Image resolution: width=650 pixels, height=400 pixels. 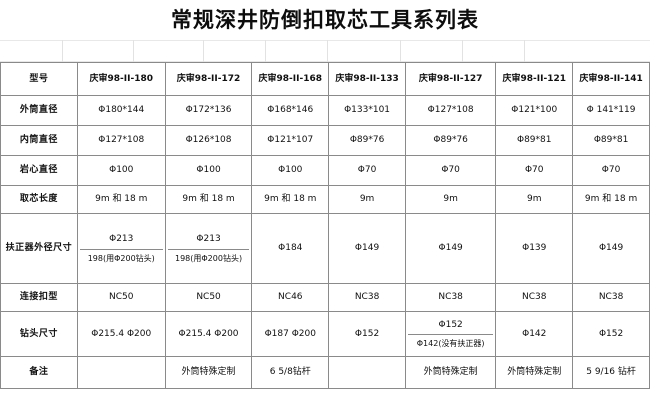 What do you see at coordinates (121, 199) in the screenshot?
I see `cell-r3c1: 9m 和 18 m` at bounding box center [121, 199].